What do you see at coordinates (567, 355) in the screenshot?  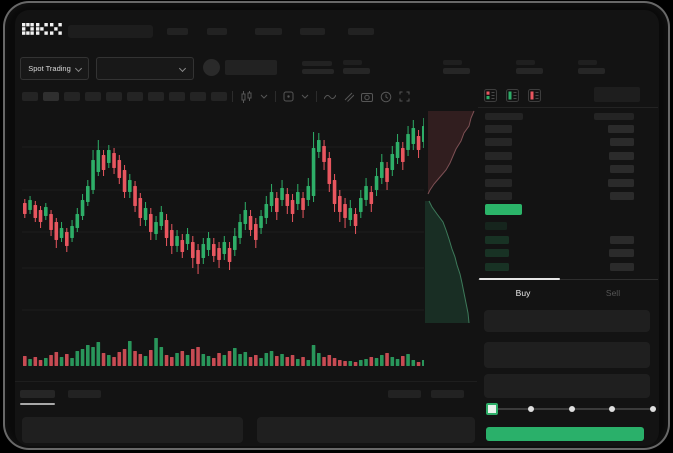 I see `order-amount-field` at bounding box center [567, 355].